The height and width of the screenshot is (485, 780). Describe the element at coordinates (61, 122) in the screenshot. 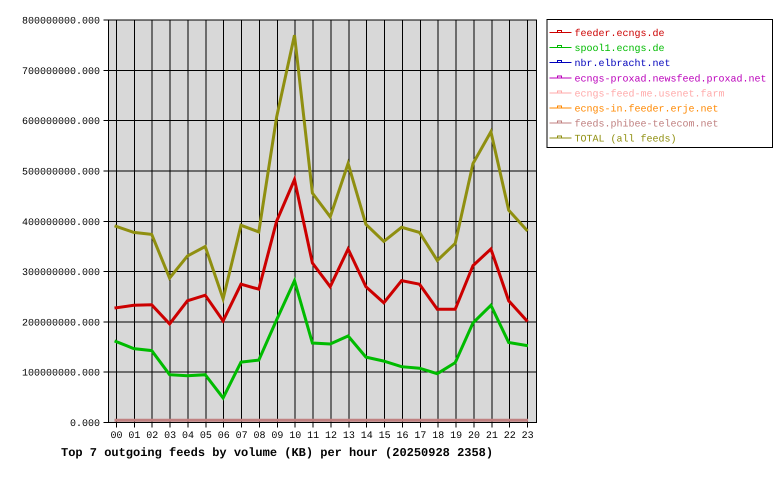

I see `svg-text: 600000000.000` at that location.